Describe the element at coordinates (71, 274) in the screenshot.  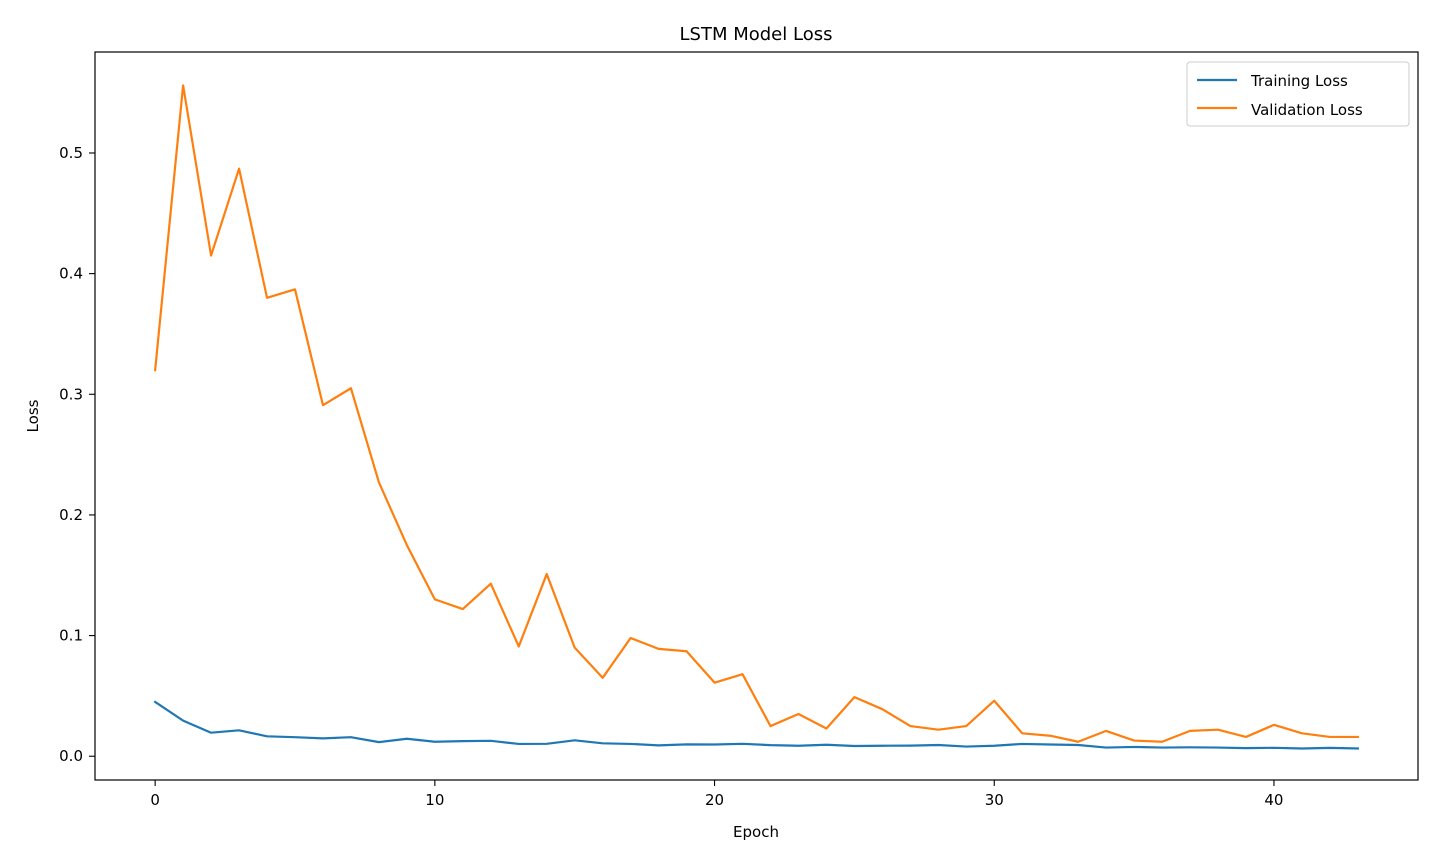
I see `y-tick-label: 0.4` at that location.